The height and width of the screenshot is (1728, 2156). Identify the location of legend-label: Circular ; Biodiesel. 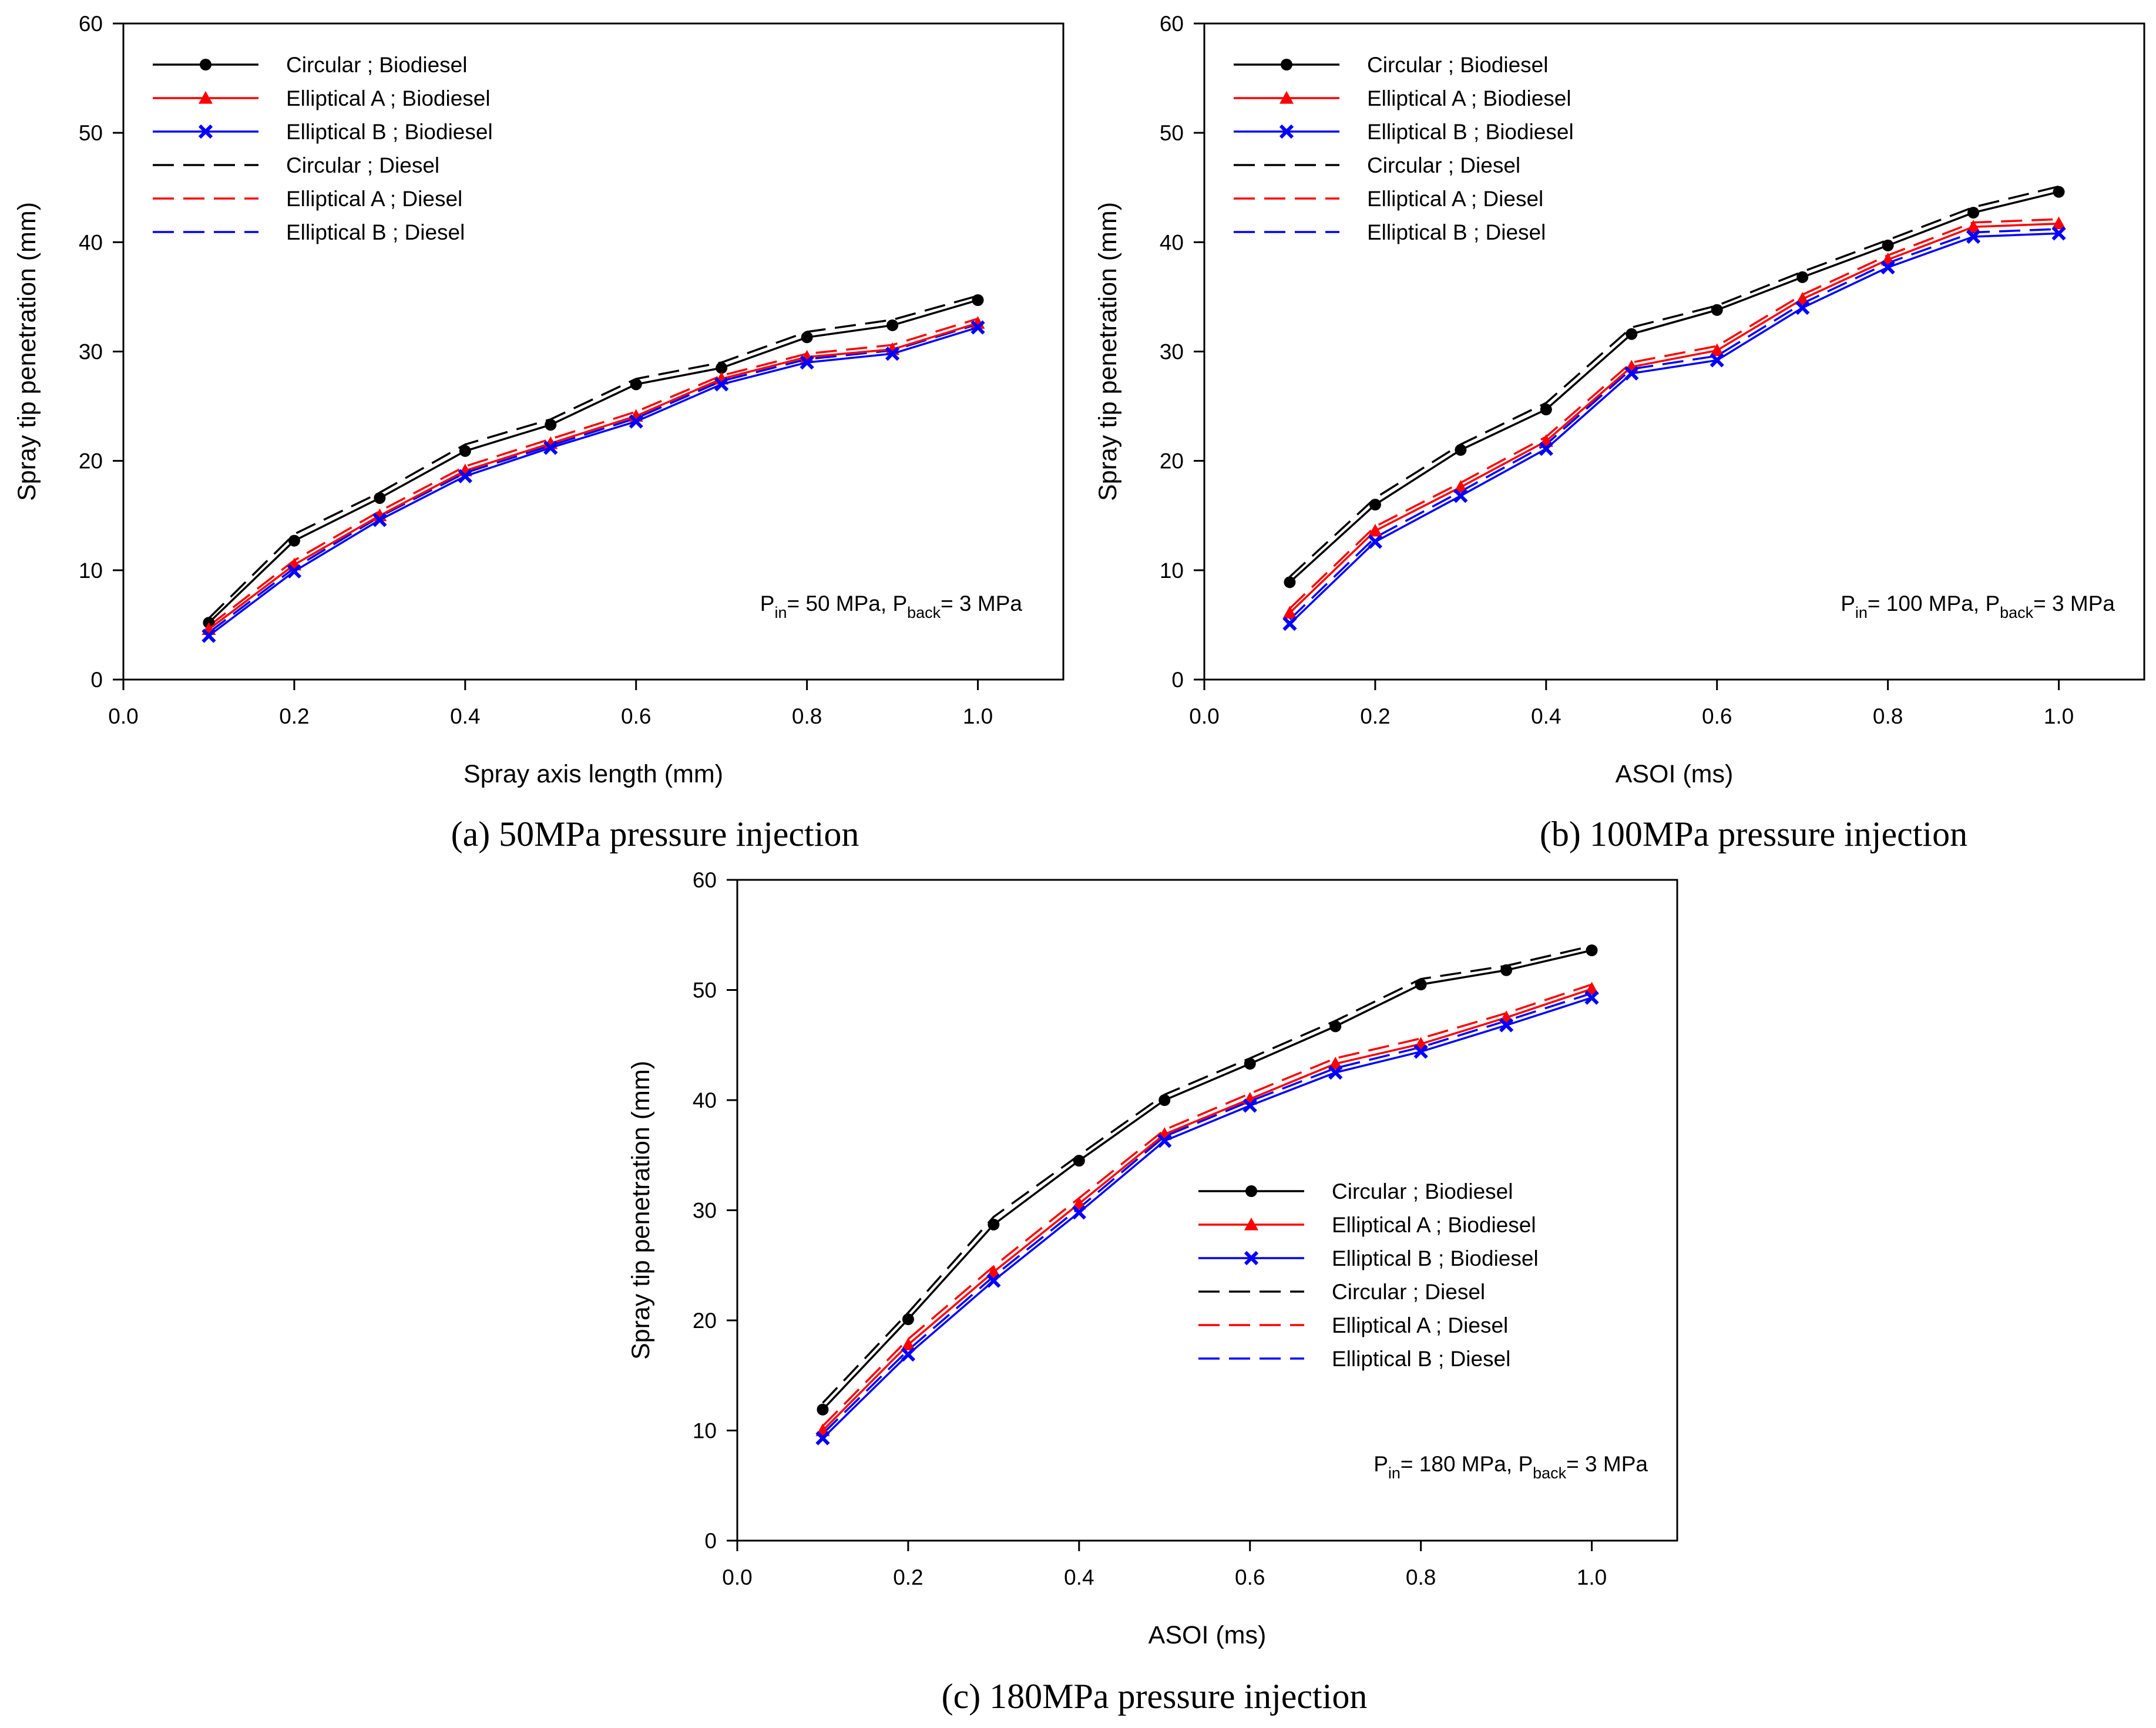
(376, 65).